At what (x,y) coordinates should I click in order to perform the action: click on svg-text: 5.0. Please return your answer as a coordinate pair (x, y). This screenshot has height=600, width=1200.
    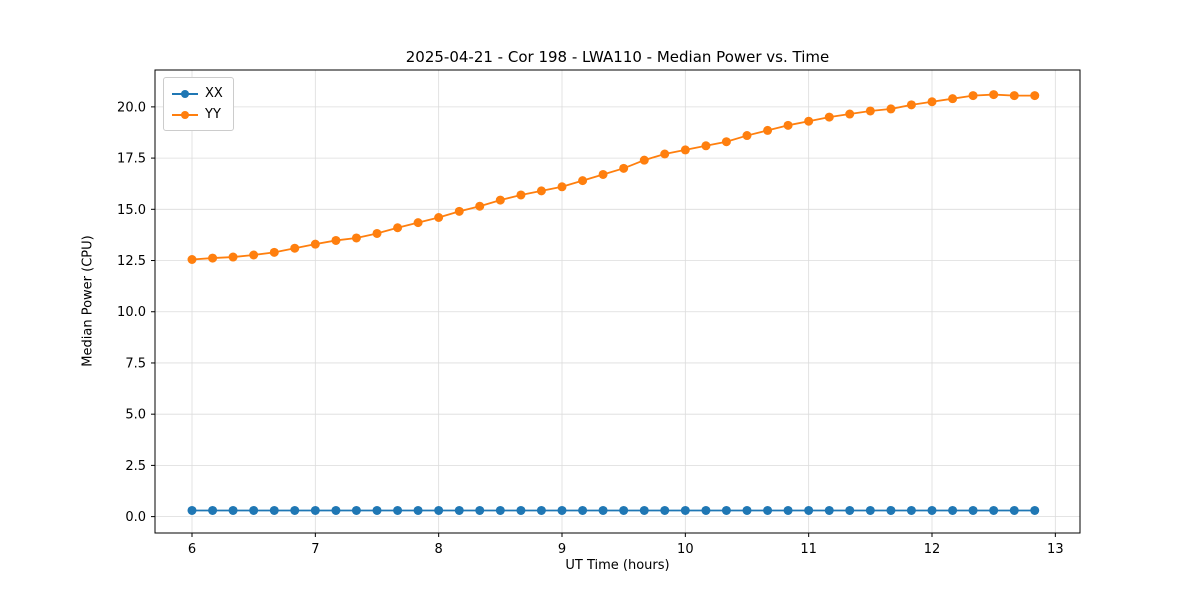
    Looking at the image, I should click on (135, 415).